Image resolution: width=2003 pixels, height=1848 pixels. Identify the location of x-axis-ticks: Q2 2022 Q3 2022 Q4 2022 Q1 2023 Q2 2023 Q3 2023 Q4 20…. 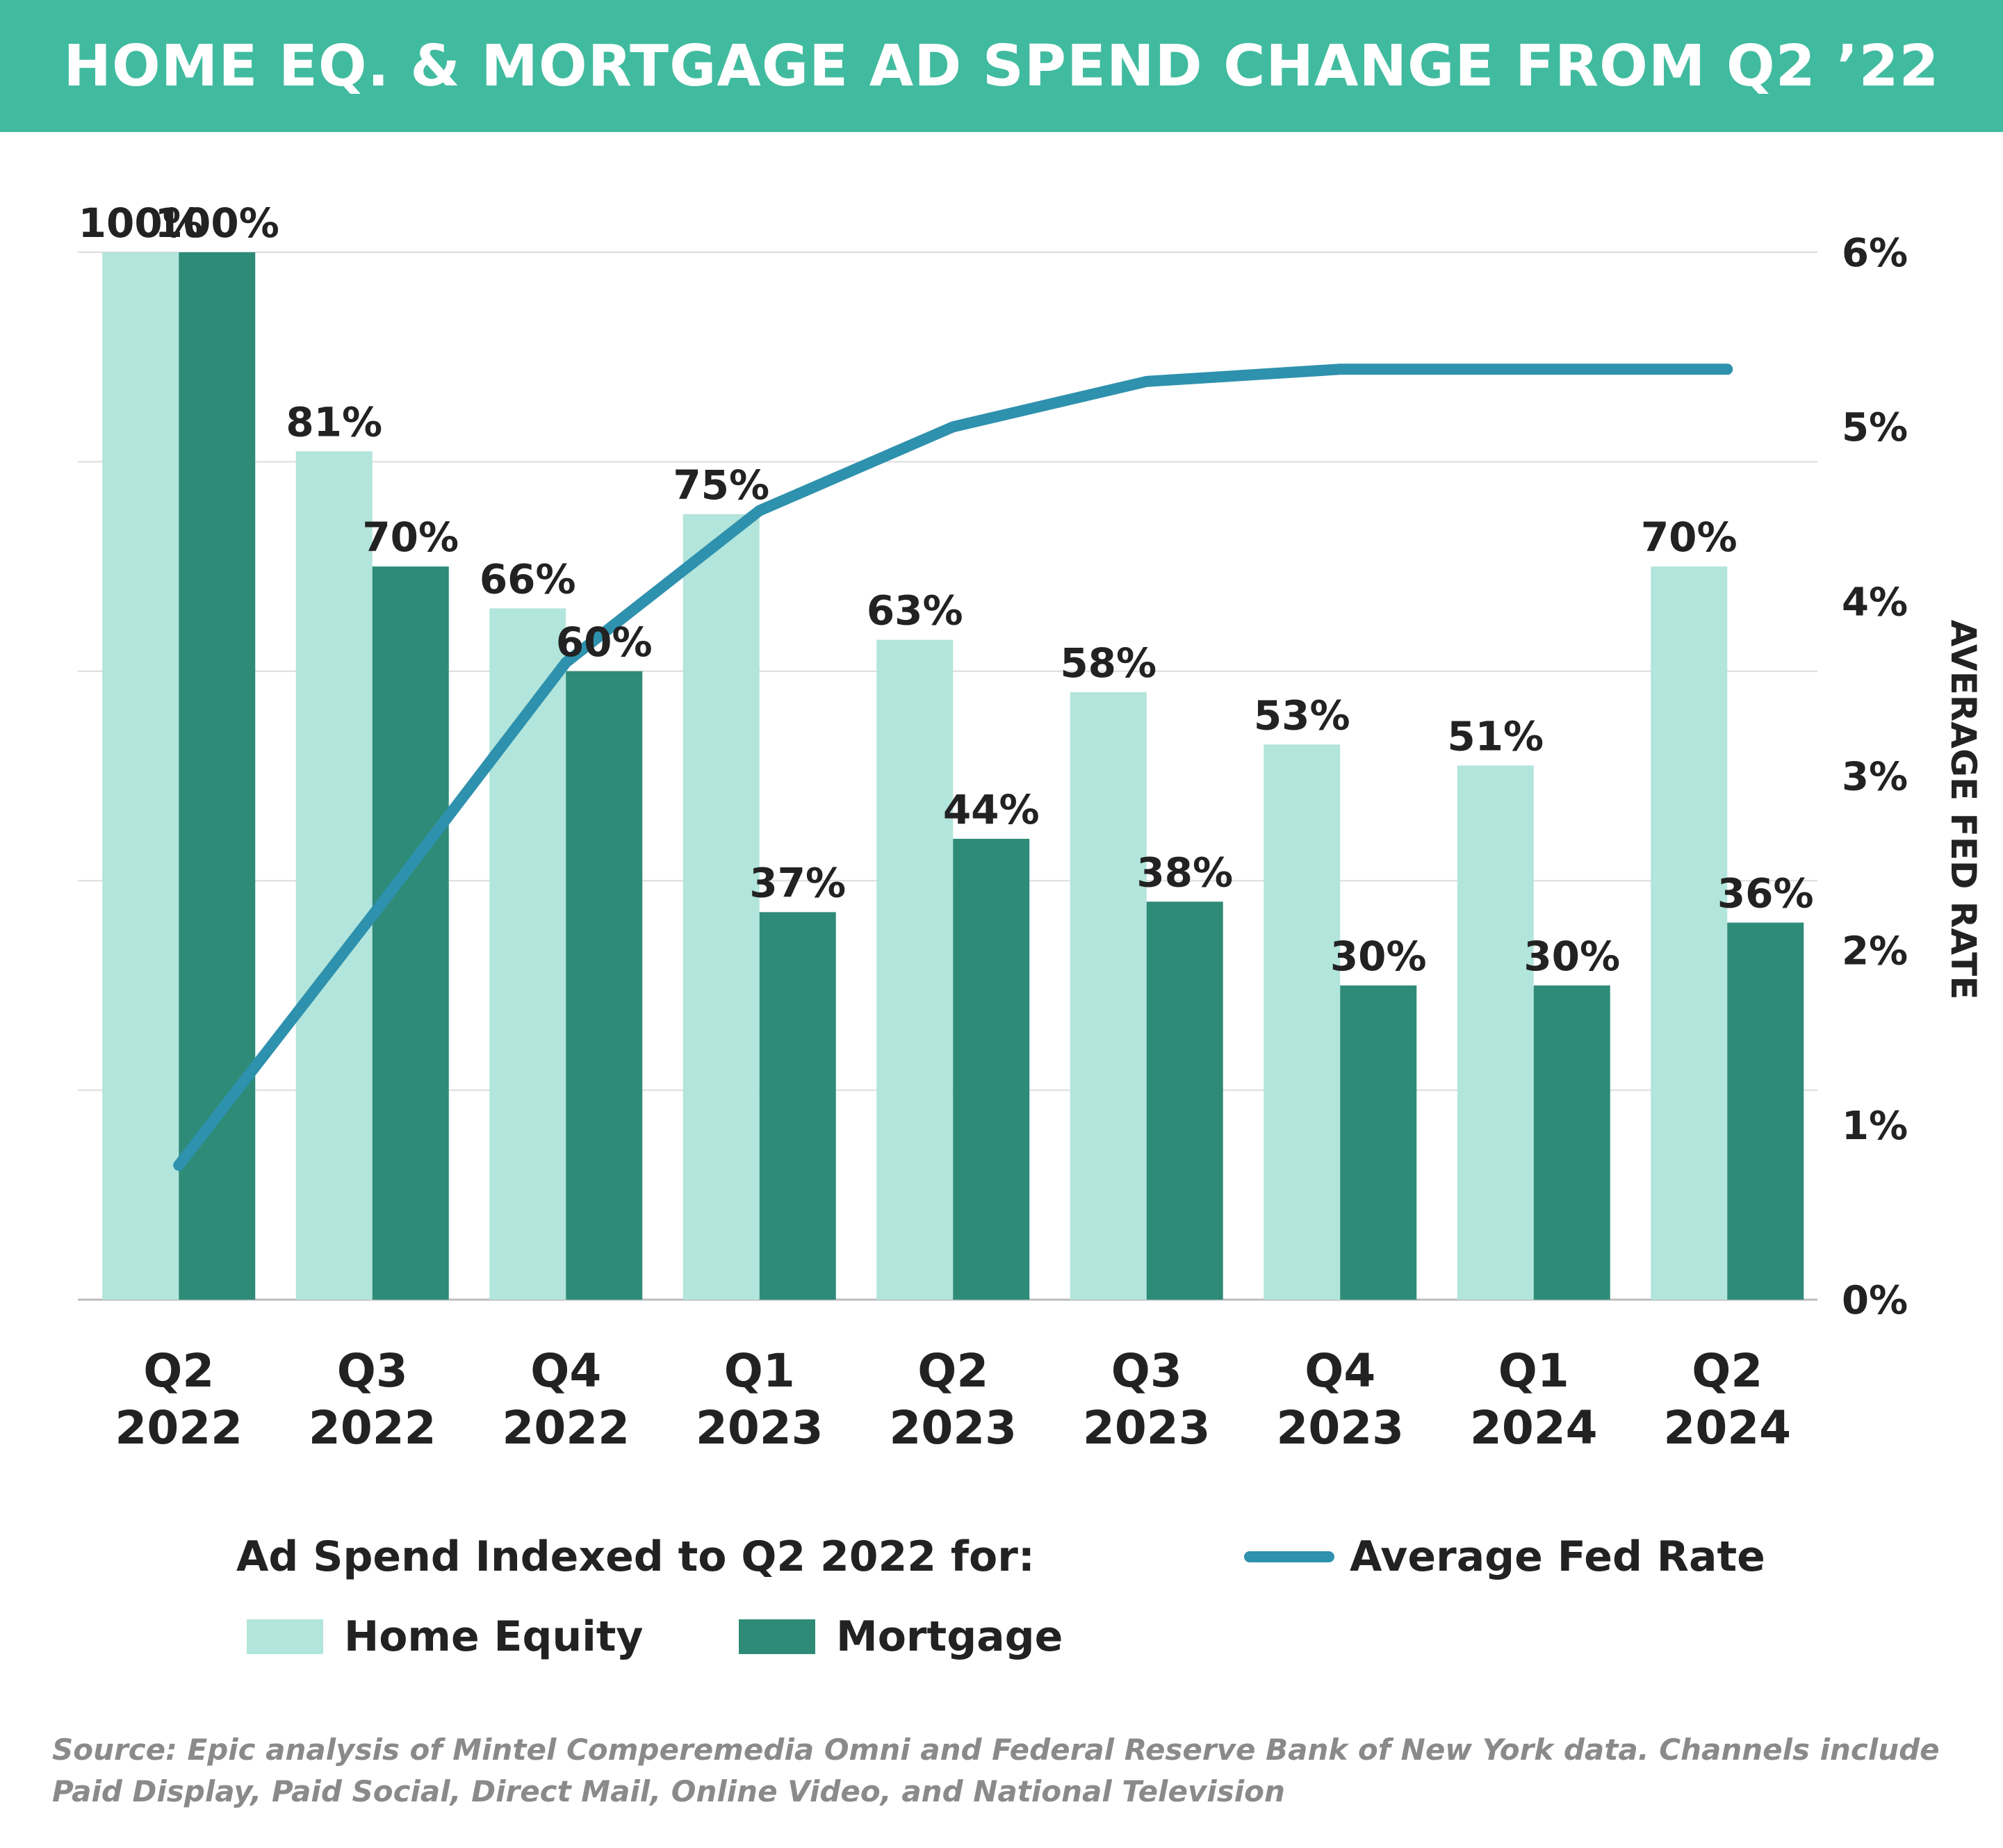
(953, 1399).